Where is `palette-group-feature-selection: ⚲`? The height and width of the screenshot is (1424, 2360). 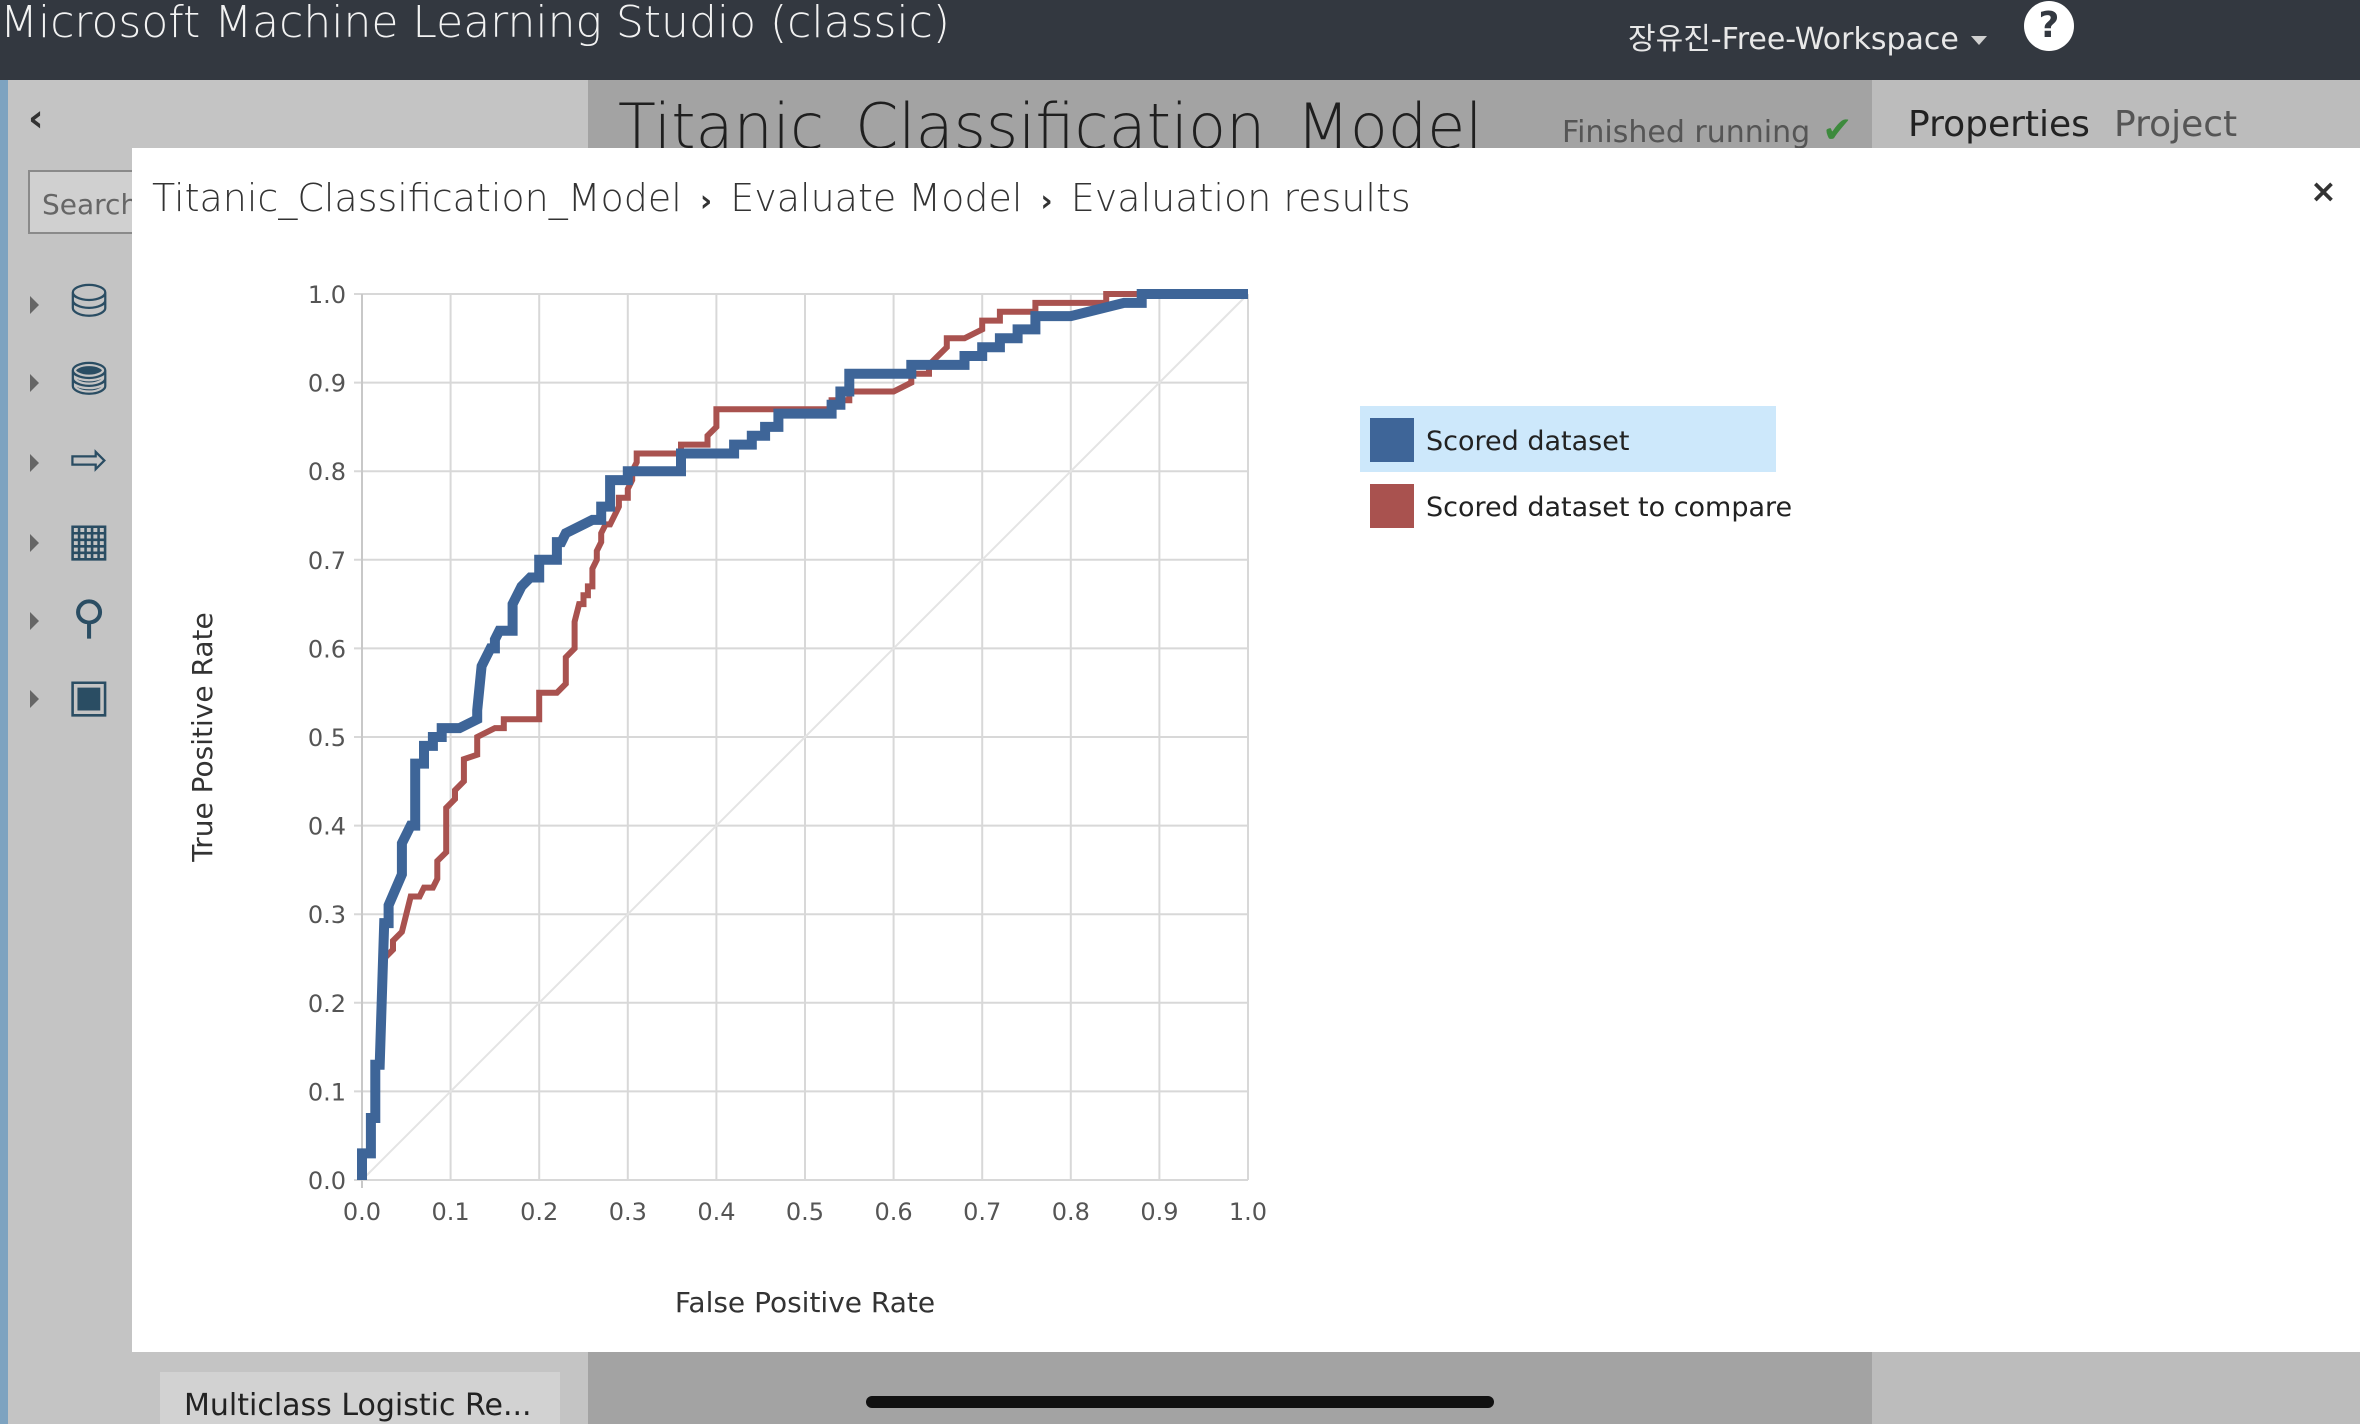
palette-group-feature-selection: ⚲ is located at coordinates (80, 621).